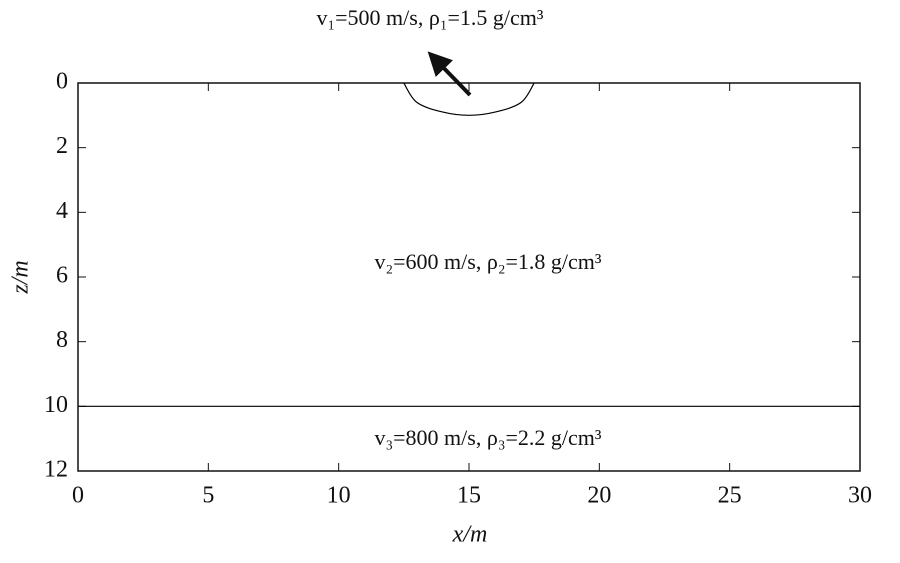  What do you see at coordinates (21, 277) in the screenshot?
I see `y-axis-label: z/m` at bounding box center [21, 277].